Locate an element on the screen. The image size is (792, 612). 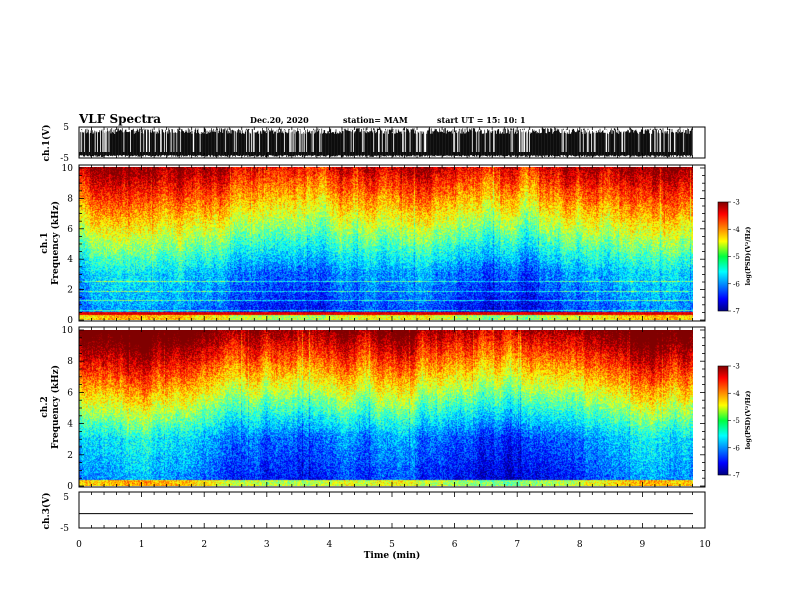
time-axis-label: Time (min) is located at coordinates (392, 555).